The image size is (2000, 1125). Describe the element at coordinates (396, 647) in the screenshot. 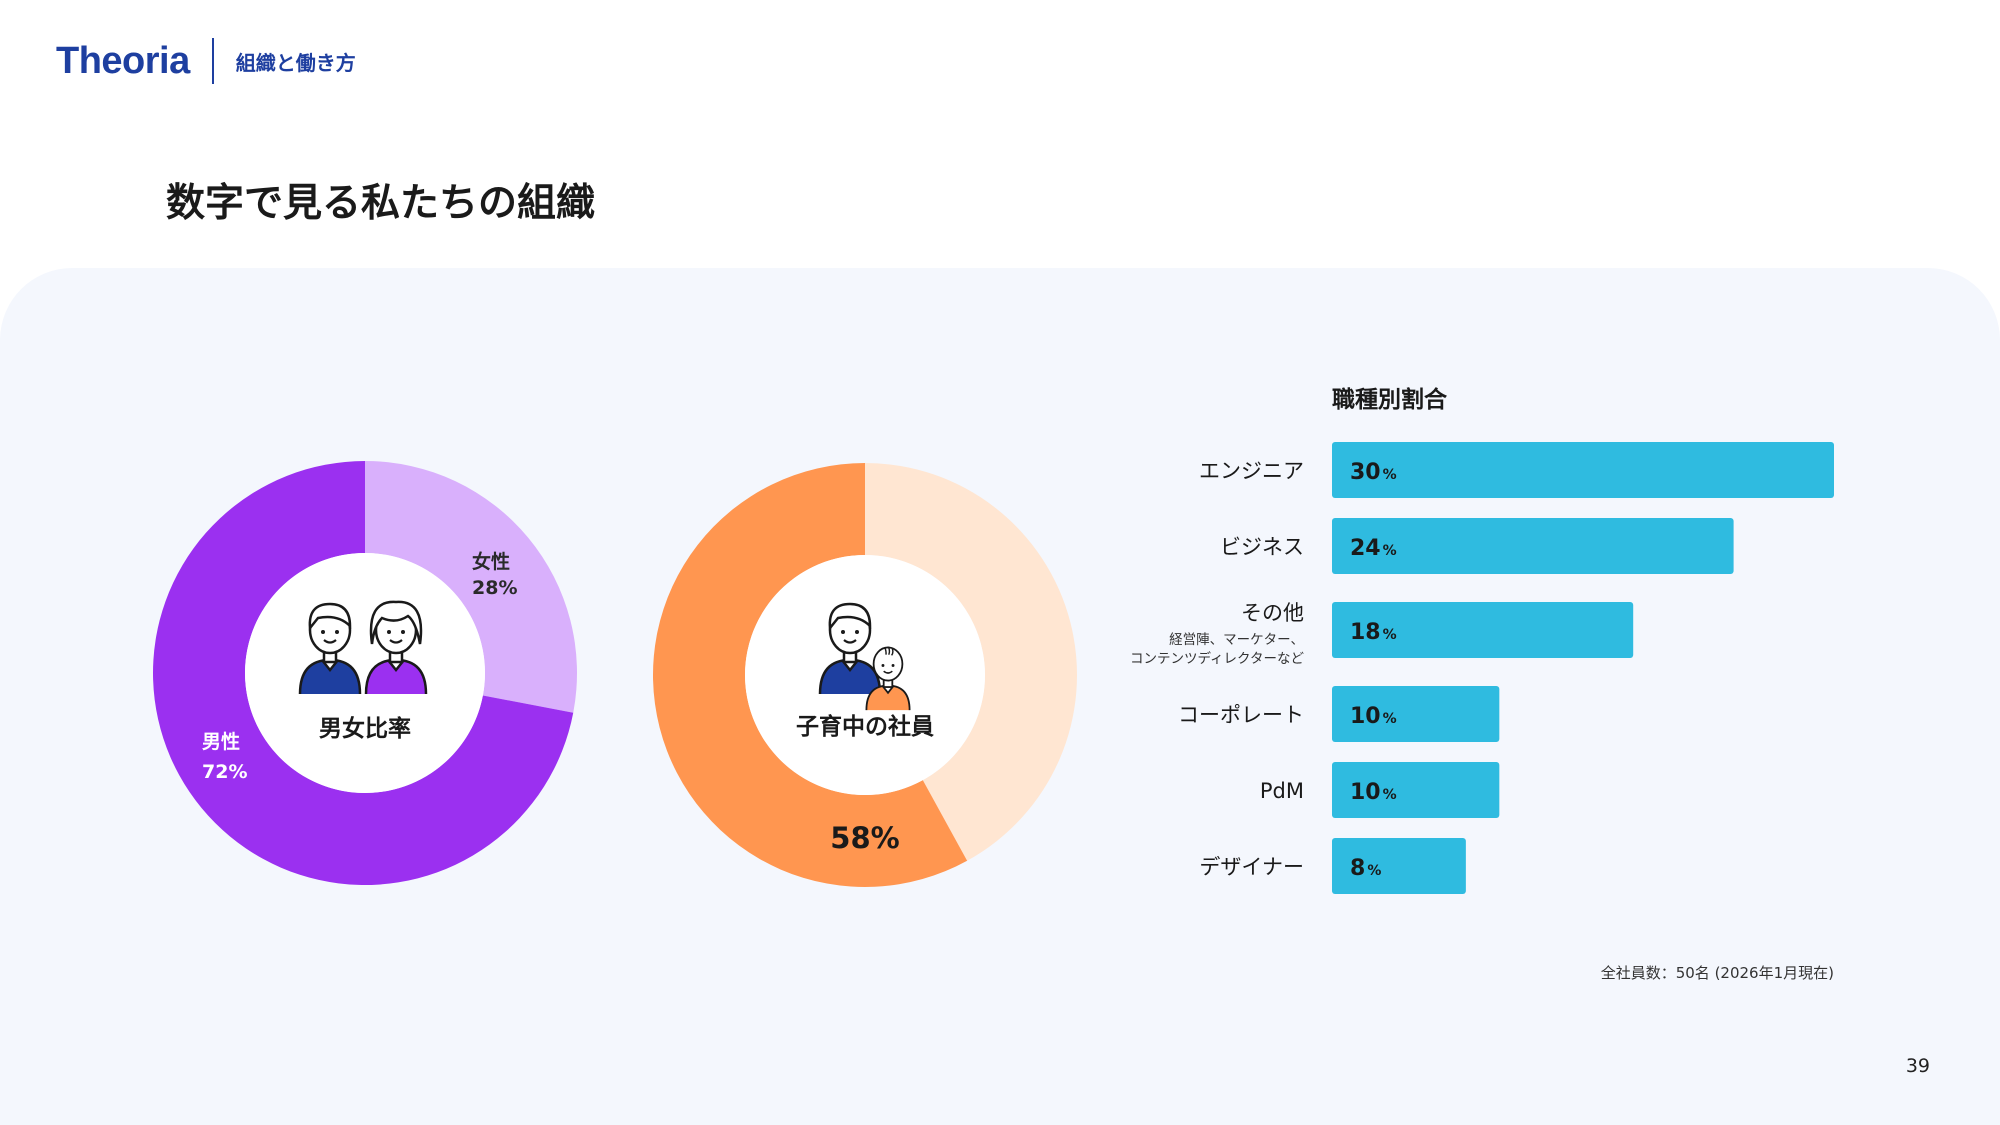

I see `woman-icon` at that location.